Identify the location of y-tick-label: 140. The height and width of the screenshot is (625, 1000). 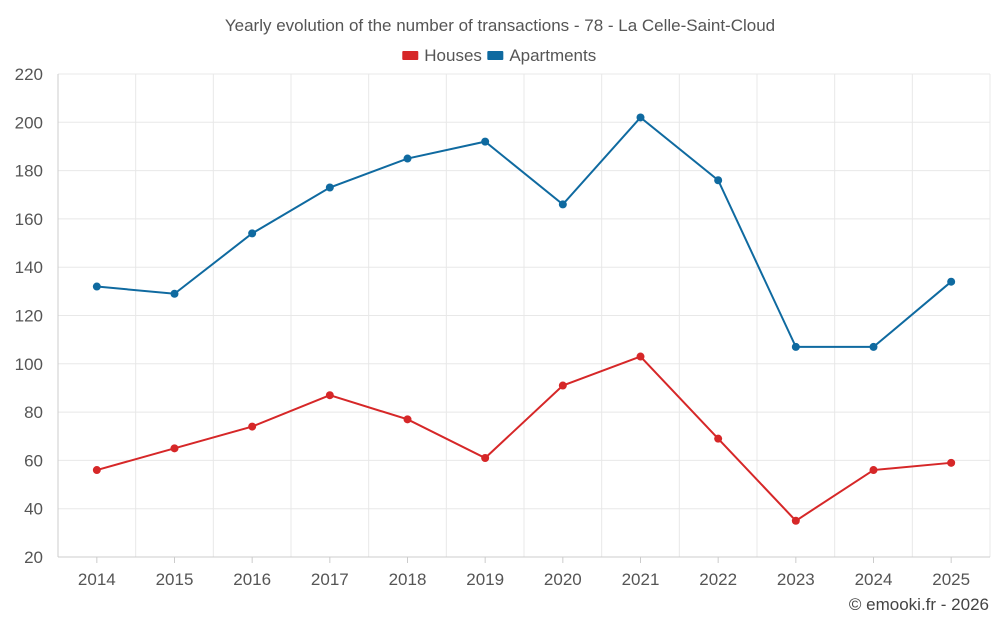
(29, 267).